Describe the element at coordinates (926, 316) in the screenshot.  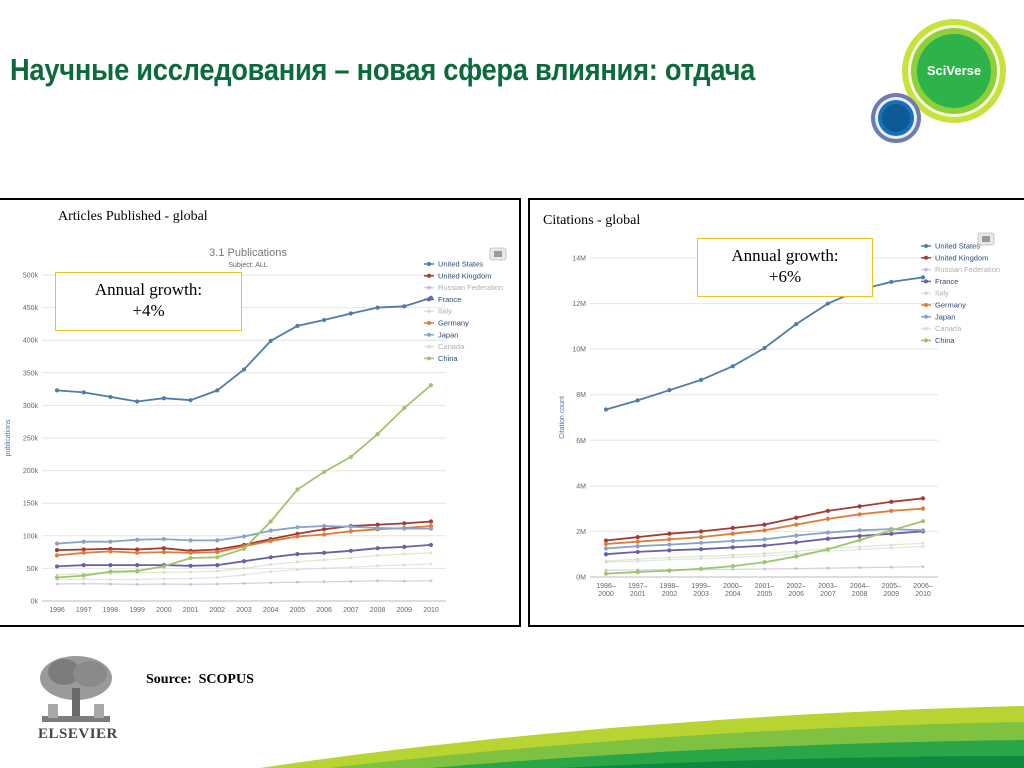
I see `legend-marker-japan` at that location.